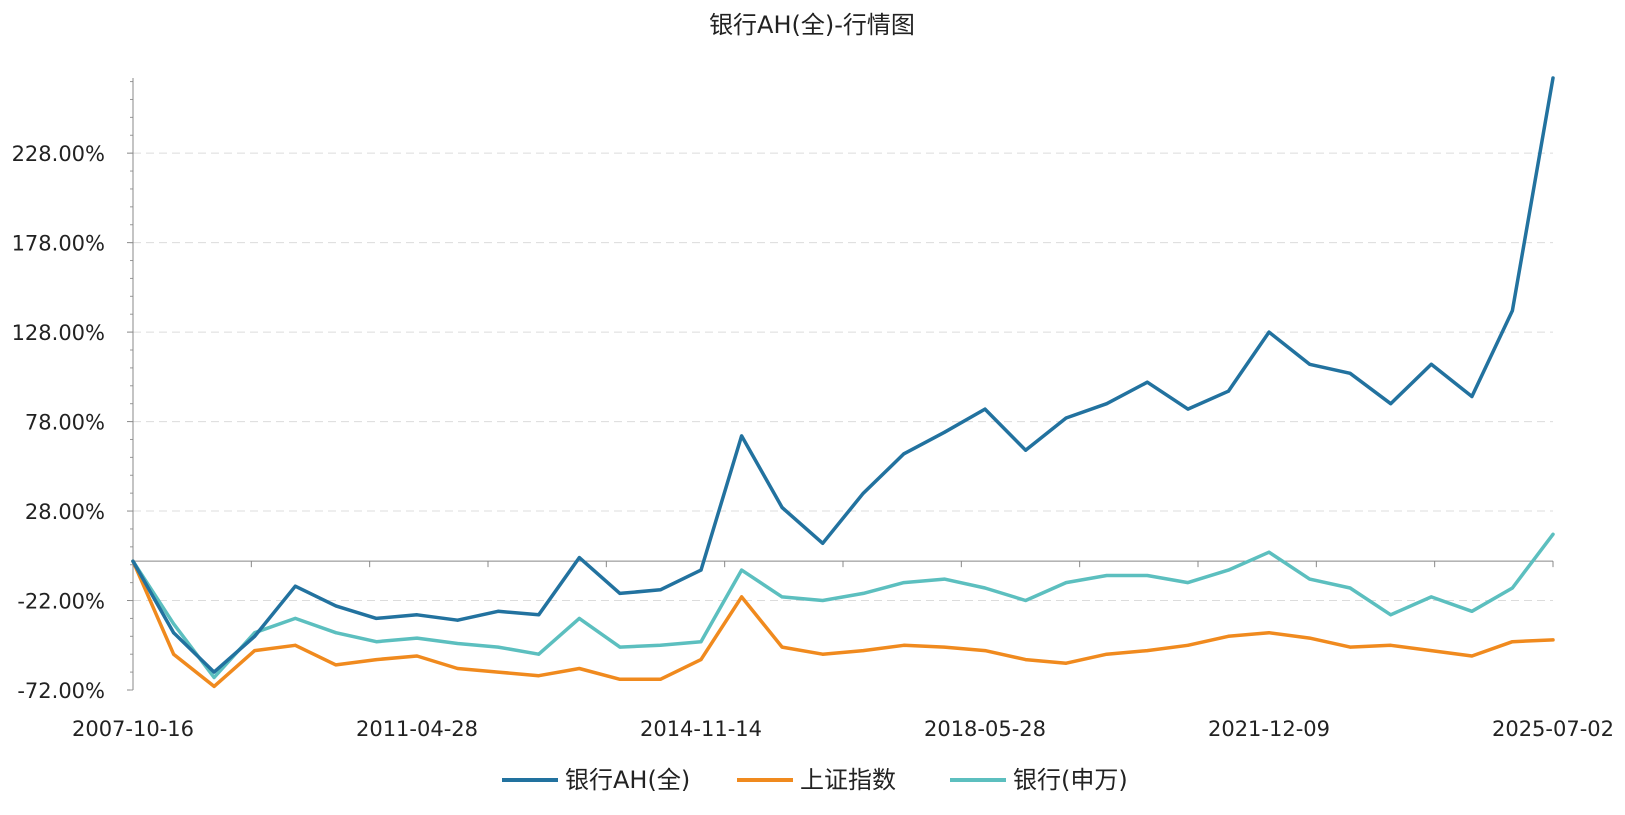 The width and height of the screenshot is (1625, 815). Describe the element at coordinates (61, 691) in the screenshot. I see `y-tick-label: -72.00%` at that location.